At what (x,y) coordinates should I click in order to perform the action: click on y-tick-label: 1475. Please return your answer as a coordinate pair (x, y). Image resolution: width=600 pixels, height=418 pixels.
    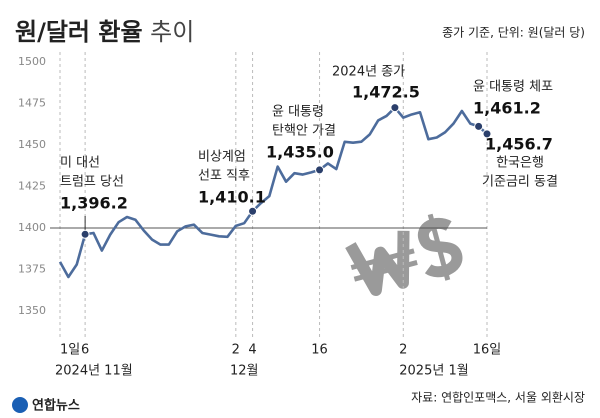
    Looking at the image, I should click on (32, 103).